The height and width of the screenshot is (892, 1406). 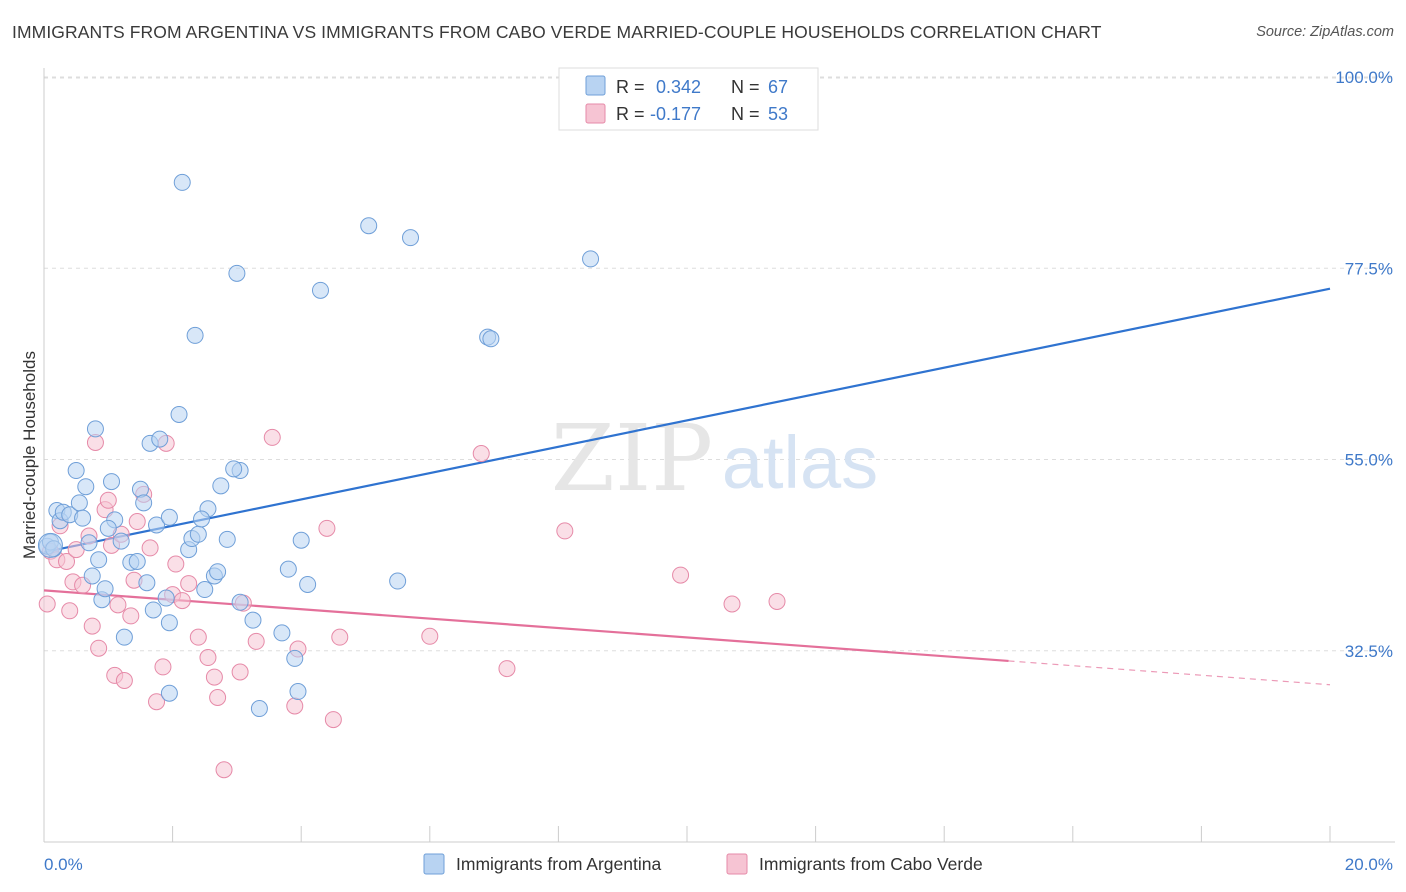 What do you see at coordinates (595, 85) in the screenshot?
I see `stats-legend-swatch-argentina` at bounding box center [595, 85].